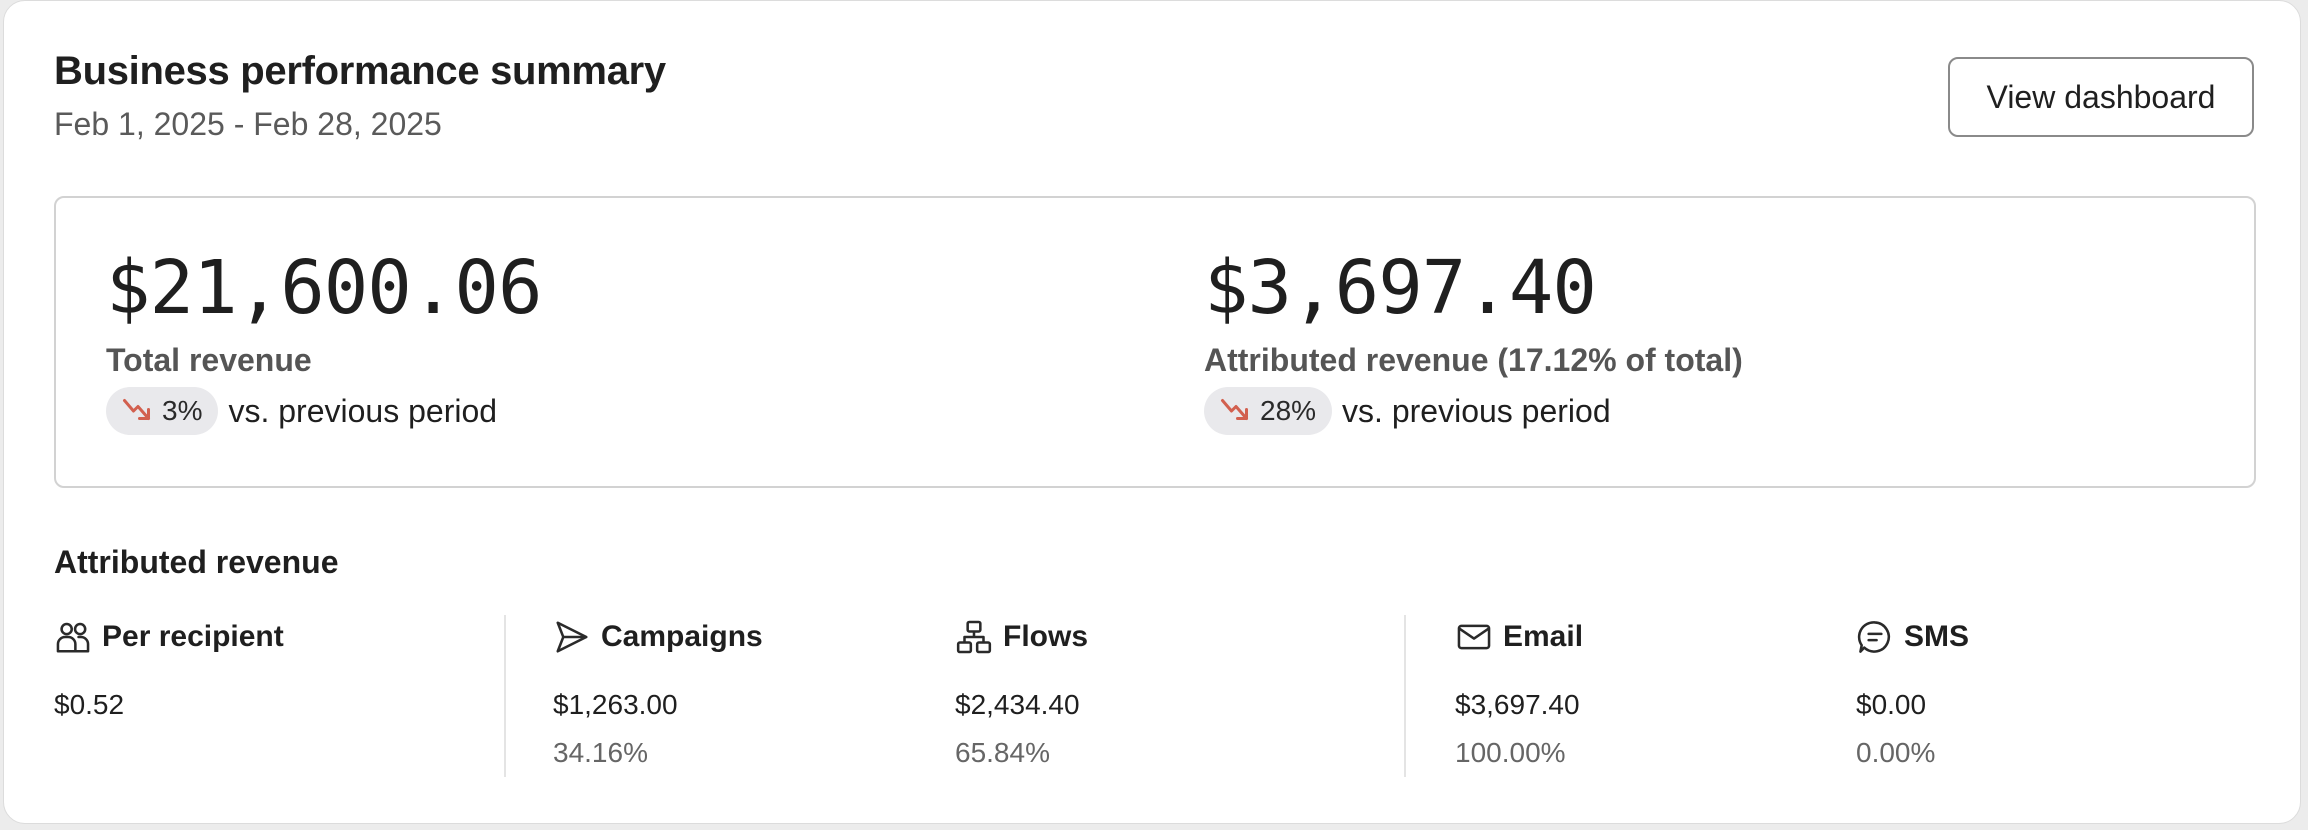 Image resolution: width=2308 pixels, height=830 pixels. I want to click on flows-stat: Flows $2,434.40 65.84%, so click(1022, 692).